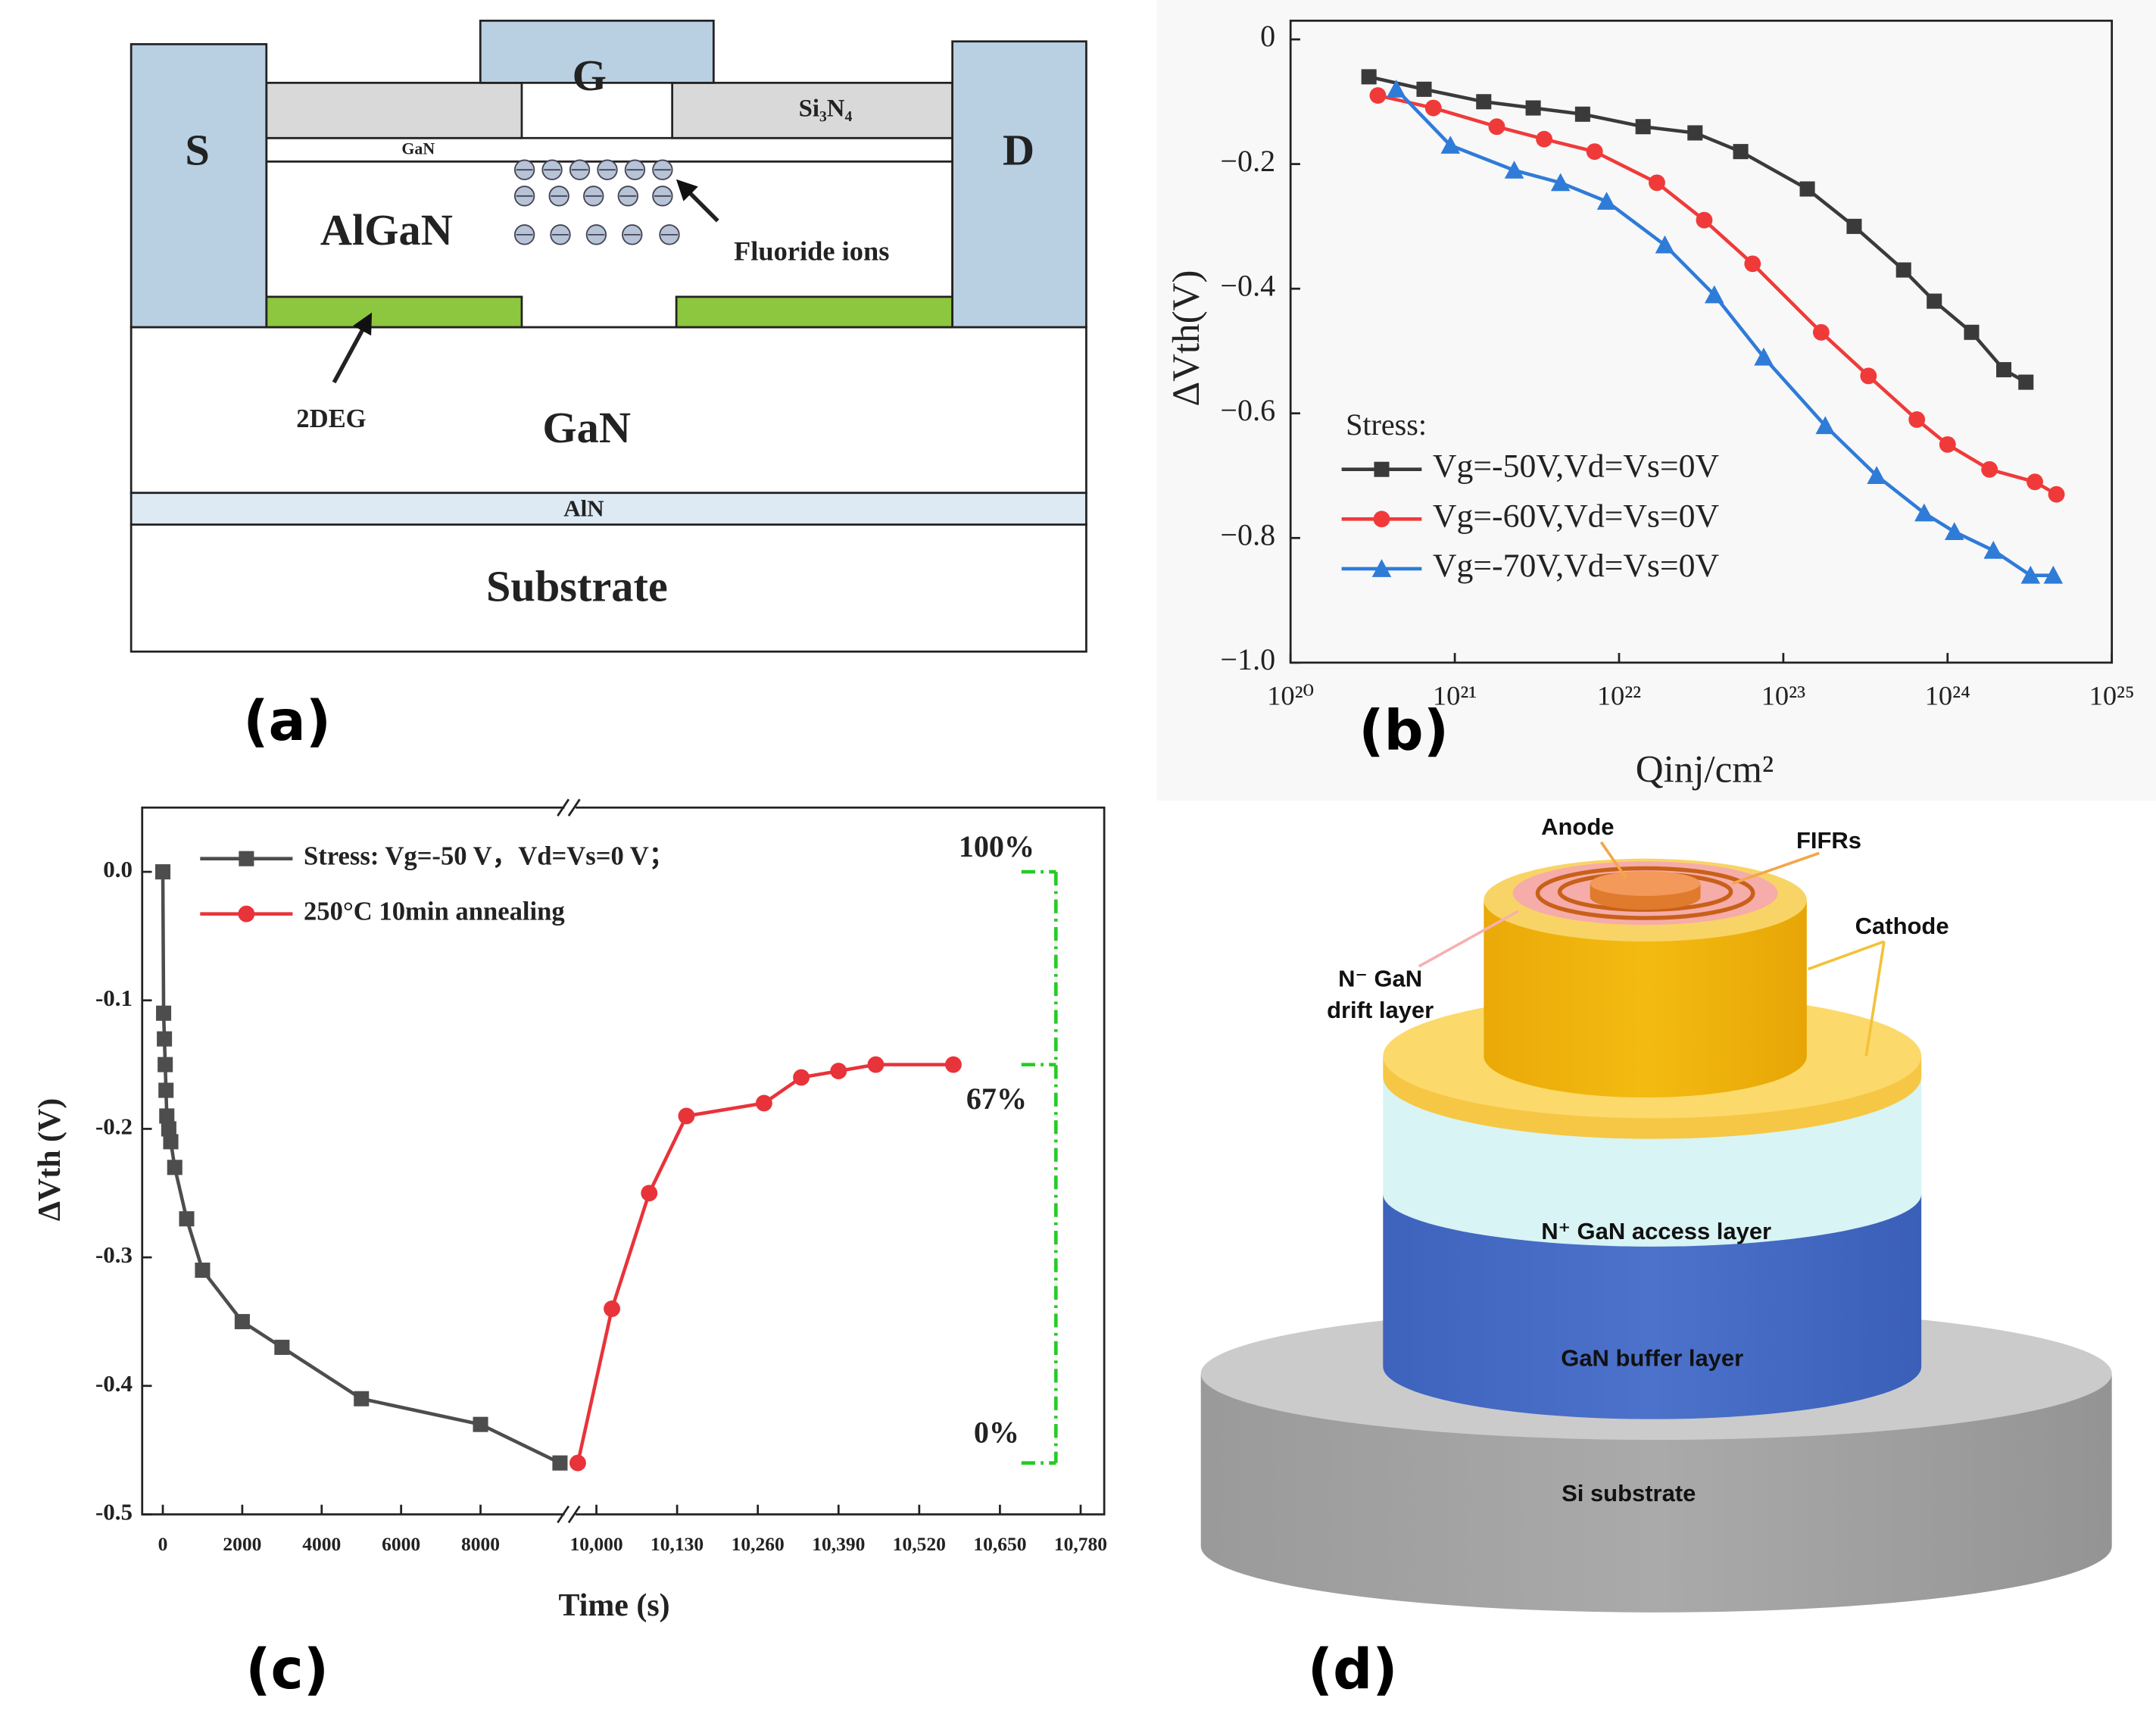 Image resolution: width=2156 pixels, height=1714 pixels. I want to click on y-tick-label: −0.8, so click(1247, 535).